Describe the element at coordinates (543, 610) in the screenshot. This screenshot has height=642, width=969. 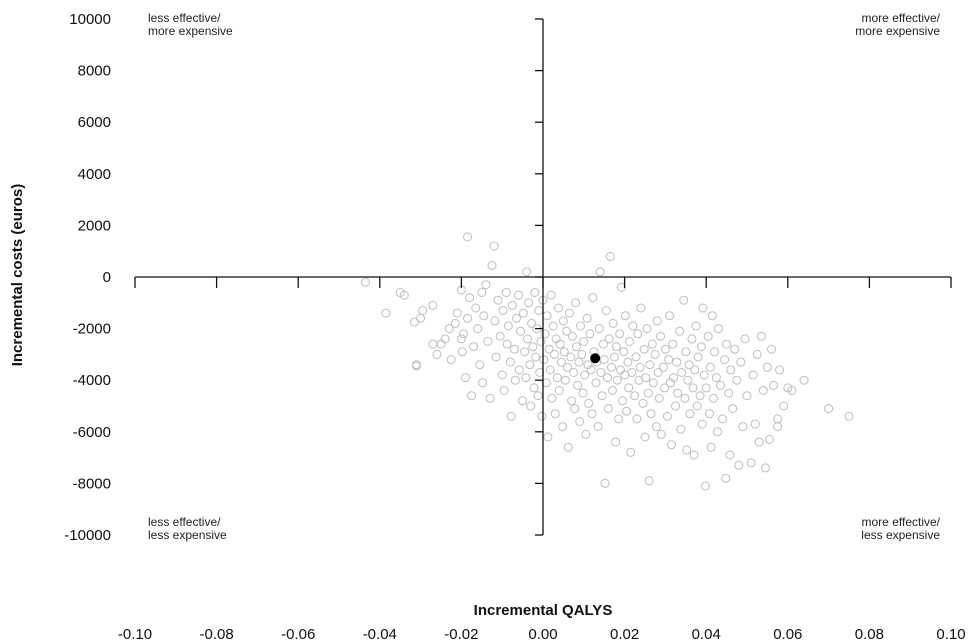
I see `x-axis-title: Incremental QALYS` at that location.